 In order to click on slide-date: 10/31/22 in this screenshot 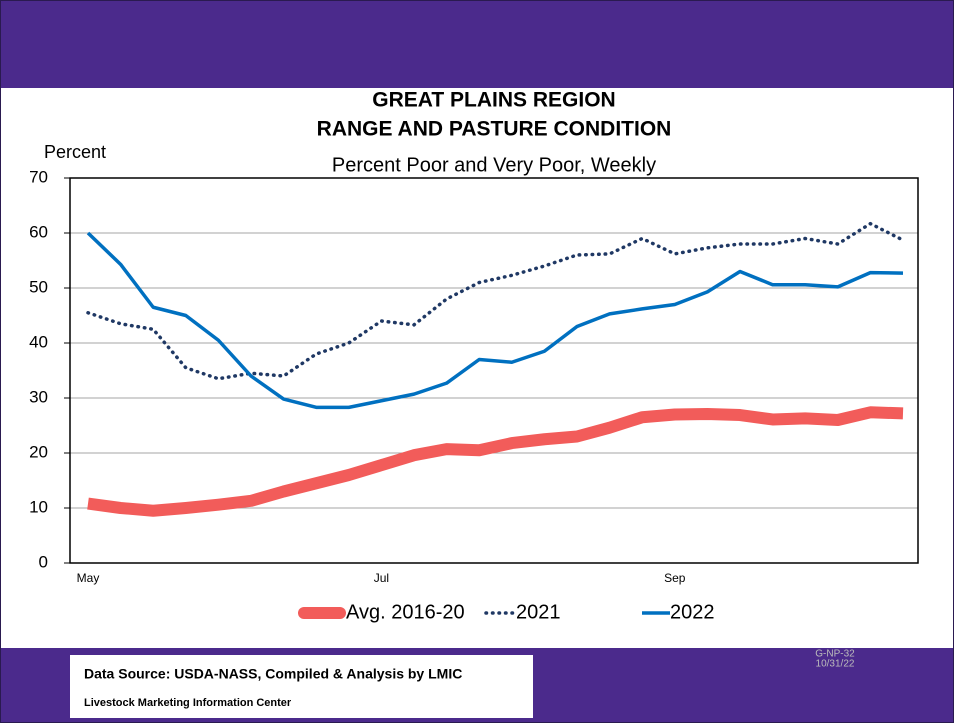, I will do `click(835, 664)`.